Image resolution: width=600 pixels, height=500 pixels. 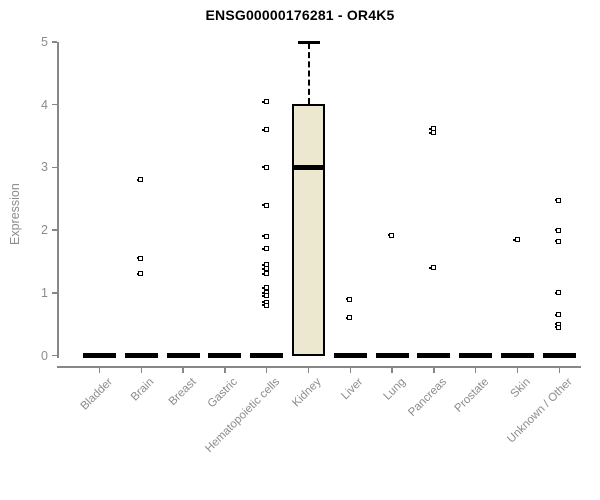 I want to click on x-tick-label: Lung, so click(x=394, y=389).